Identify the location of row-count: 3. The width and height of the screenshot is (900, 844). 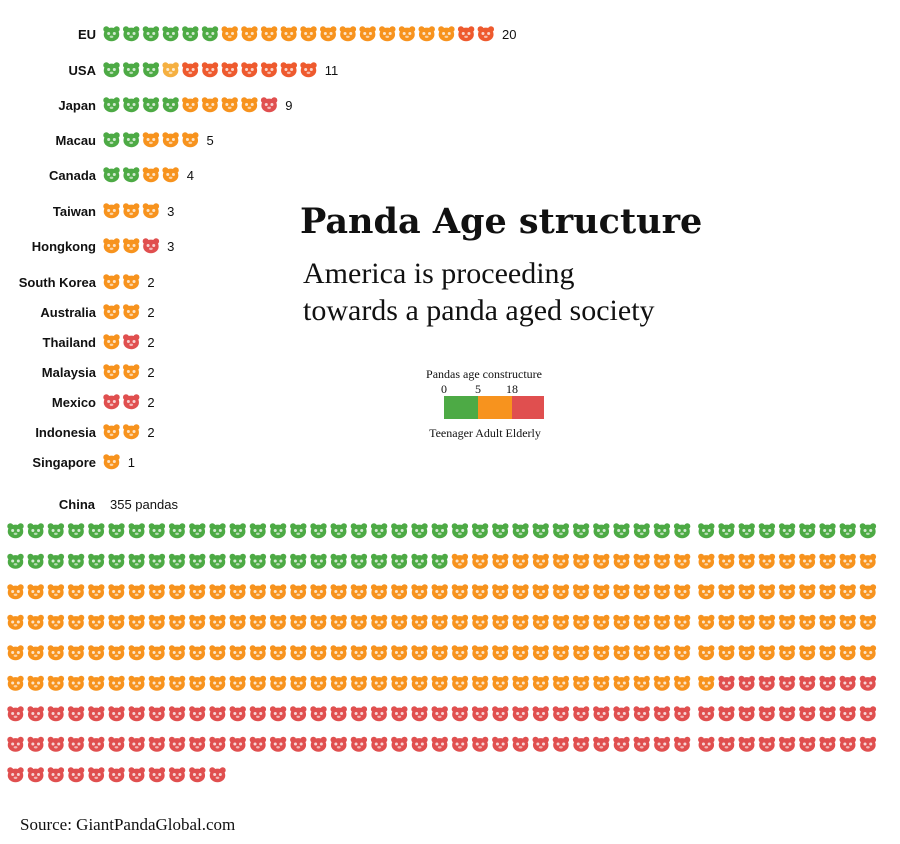
(170, 246).